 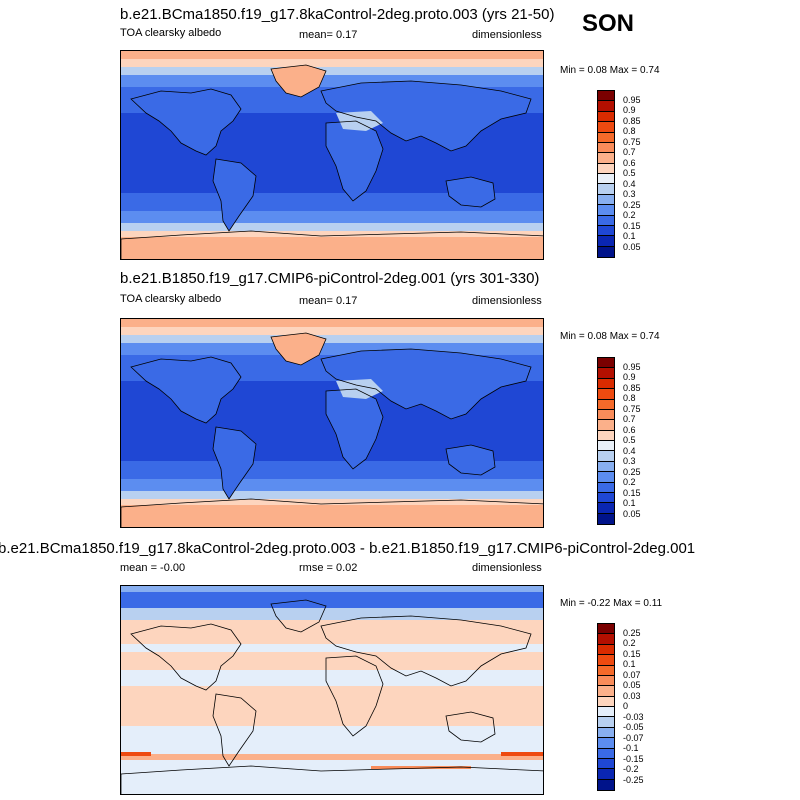 What do you see at coordinates (611, 603) in the screenshot?
I see `panel-3-minmax: Min = -0.22 Max = 0.11` at bounding box center [611, 603].